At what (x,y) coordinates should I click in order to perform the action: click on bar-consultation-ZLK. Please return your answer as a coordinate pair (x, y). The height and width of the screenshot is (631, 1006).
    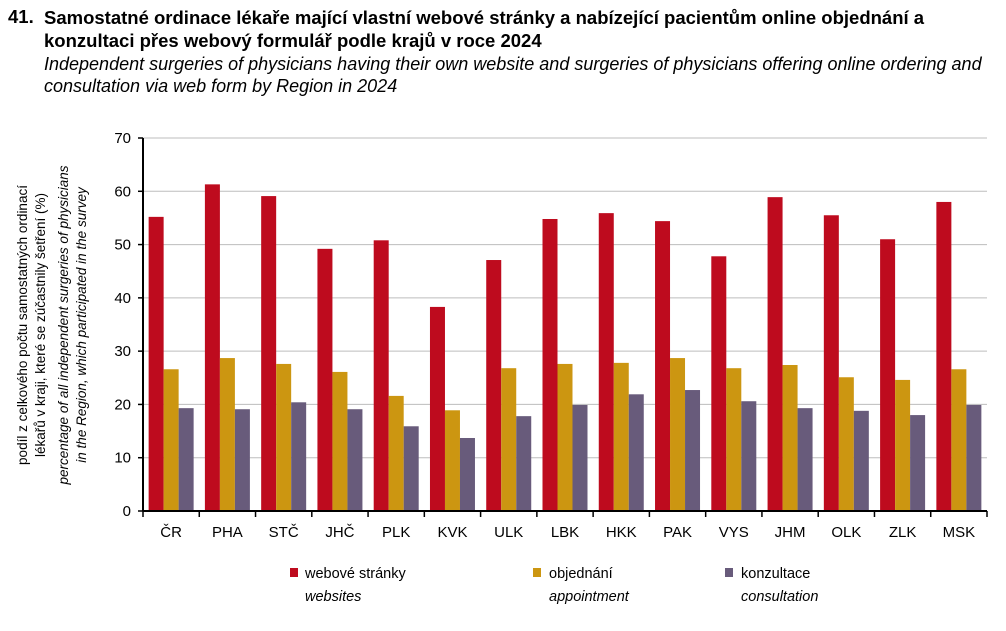
    Looking at the image, I should click on (918, 463).